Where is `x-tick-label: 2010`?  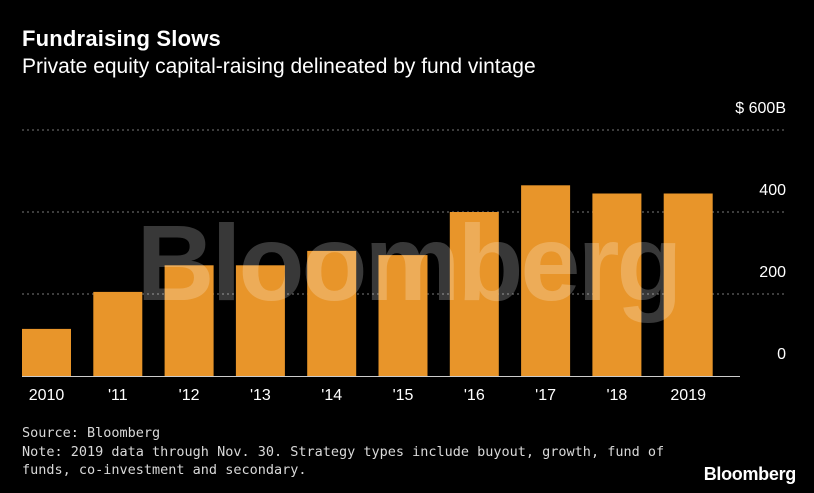 x-tick-label: 2010 is located at coordinates (47, 395).